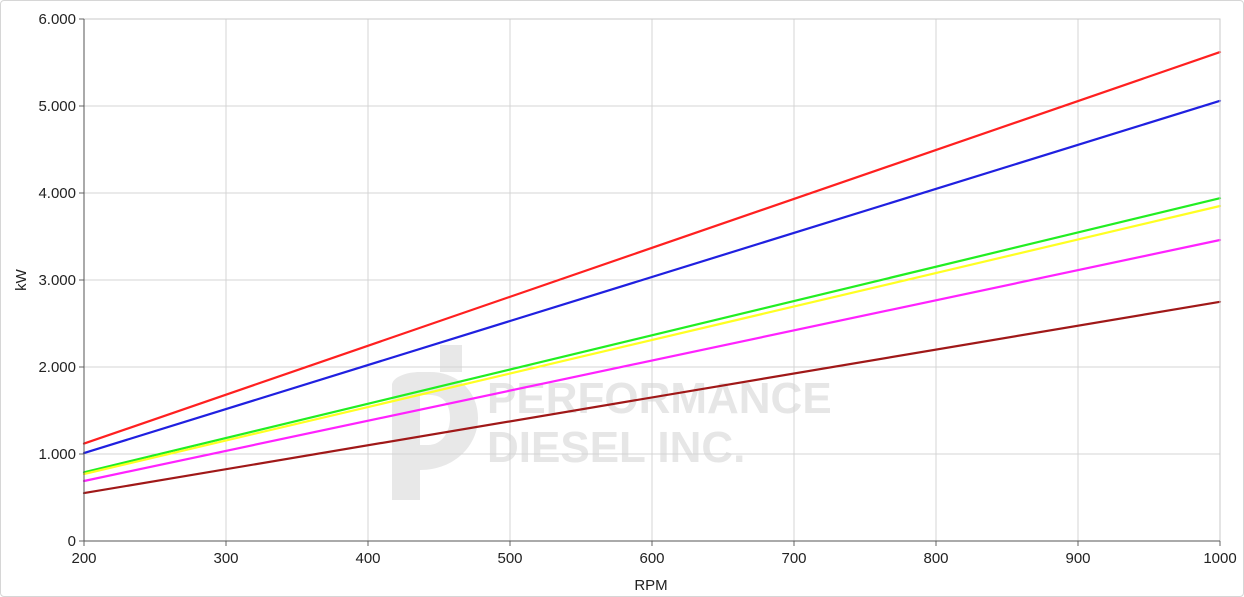 The width and height of the screenshot is (1244, 597). What do you see at coordinates (21, 279) in the screenshot?
I see `y-axis-title: kW` at bounding box center [21, 279].